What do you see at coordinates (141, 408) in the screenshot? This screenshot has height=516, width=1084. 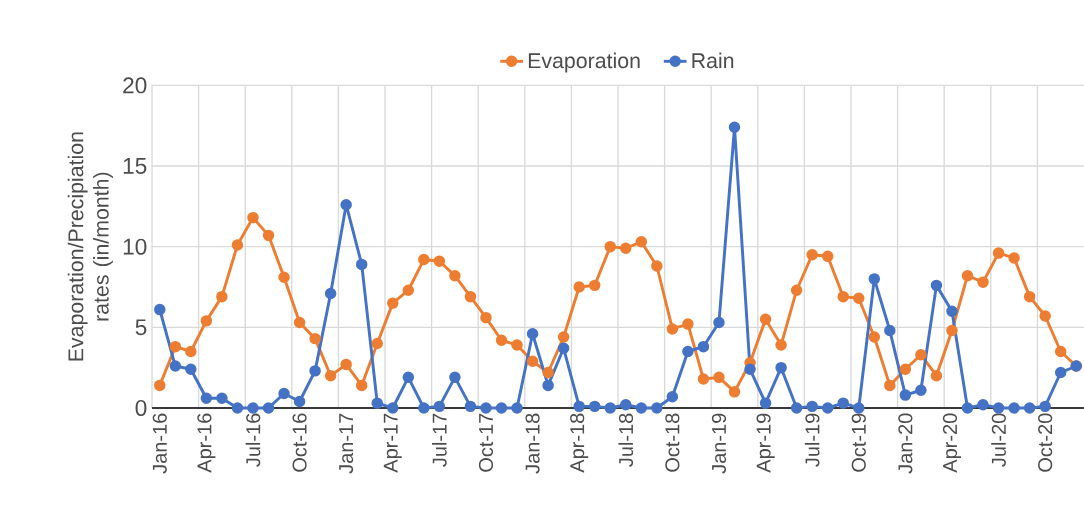 I see `y-tick-label: 0` at bounding box center [141, 408].